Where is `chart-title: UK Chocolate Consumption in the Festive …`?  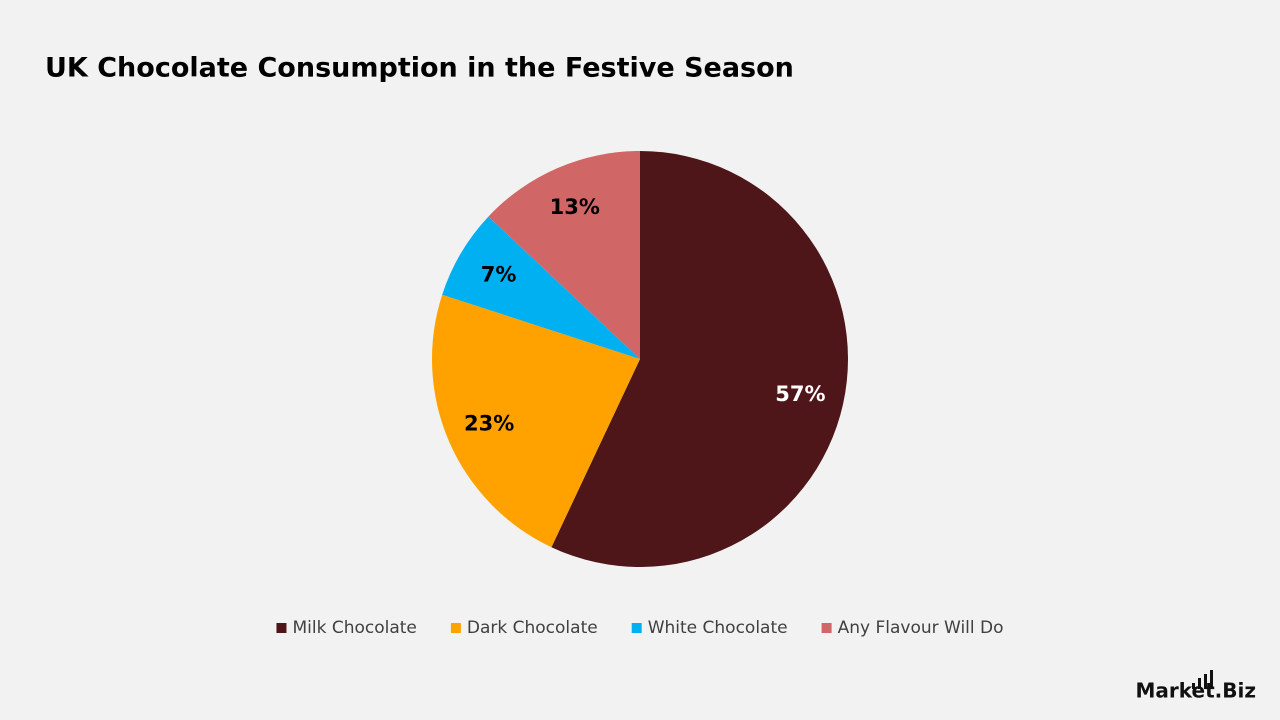 chart-title: UK Chocolate Consumption in the Festive … is located at coordinates (419, 68).